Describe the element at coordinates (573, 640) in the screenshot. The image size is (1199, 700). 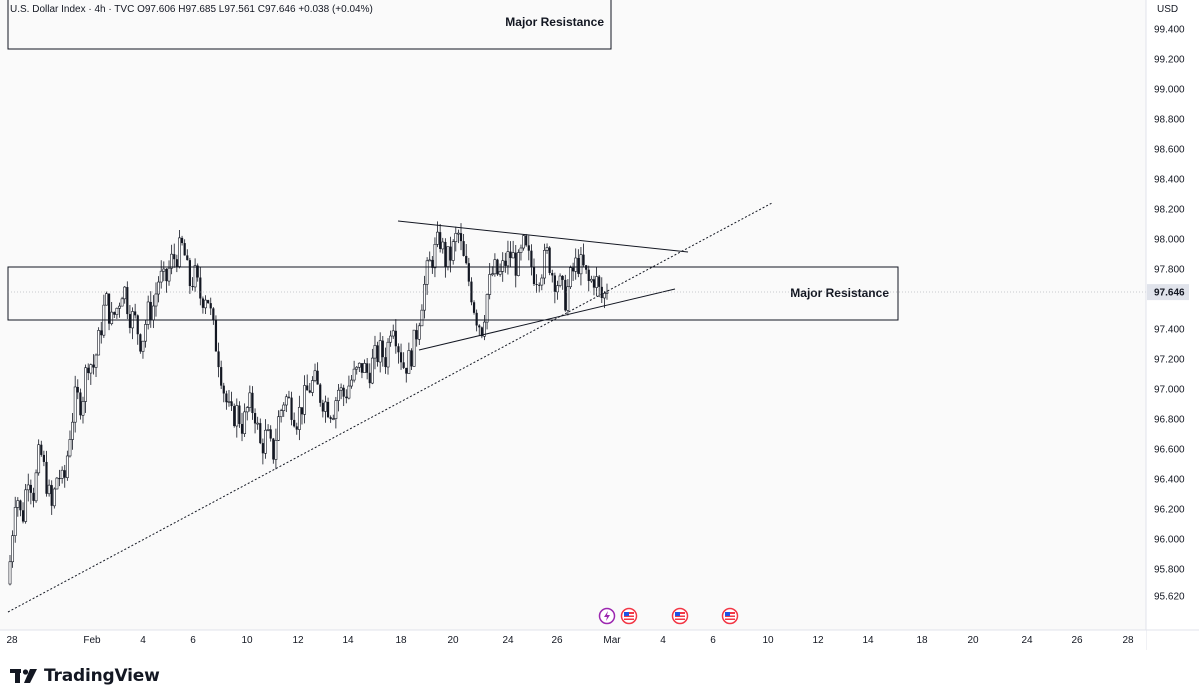
I see `time-axis` at that location.